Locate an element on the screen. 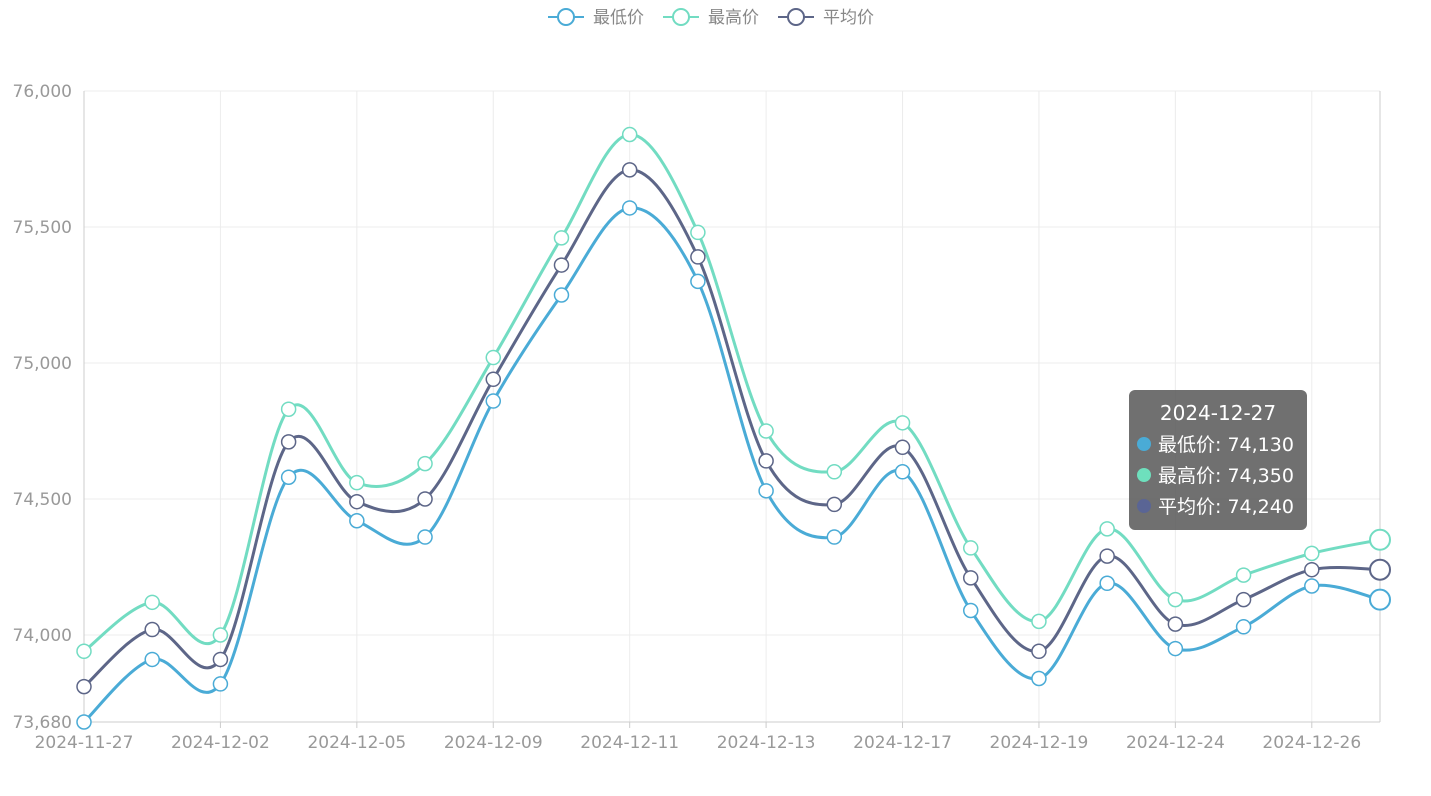 The image size is (1431, 796). x-tick-label: 2024-12-17 is located at coordinates (902, 743).